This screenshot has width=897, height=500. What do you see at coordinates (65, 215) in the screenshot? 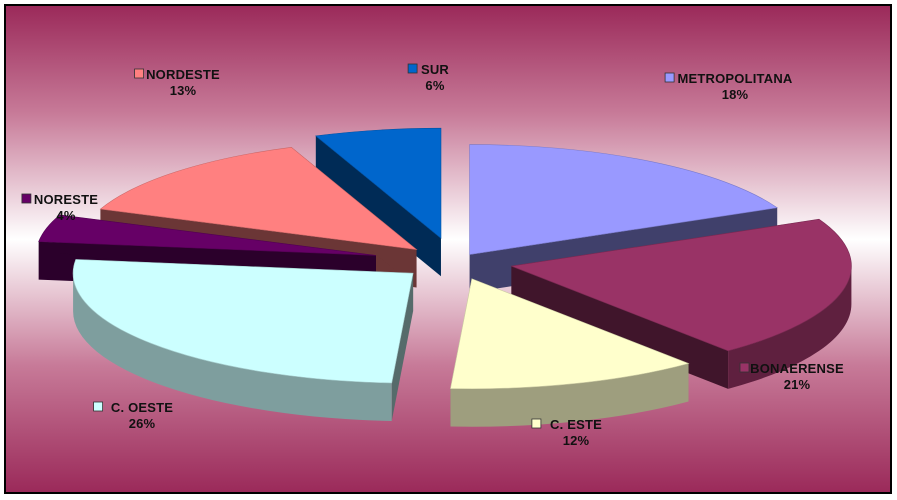
I see `percent-label: 4%` at bounding box center [65, 215].